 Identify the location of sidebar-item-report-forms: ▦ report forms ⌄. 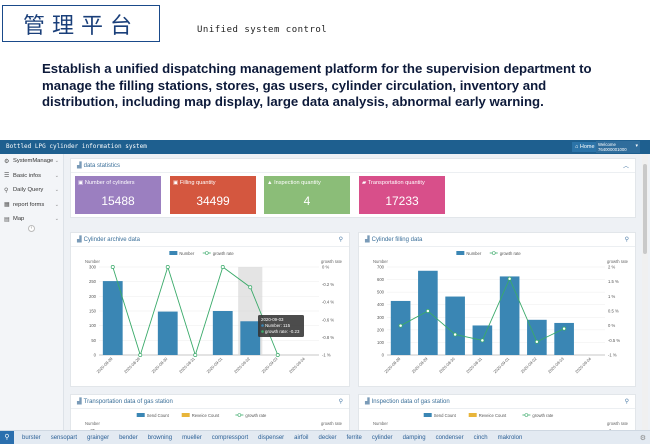
(31, 205).